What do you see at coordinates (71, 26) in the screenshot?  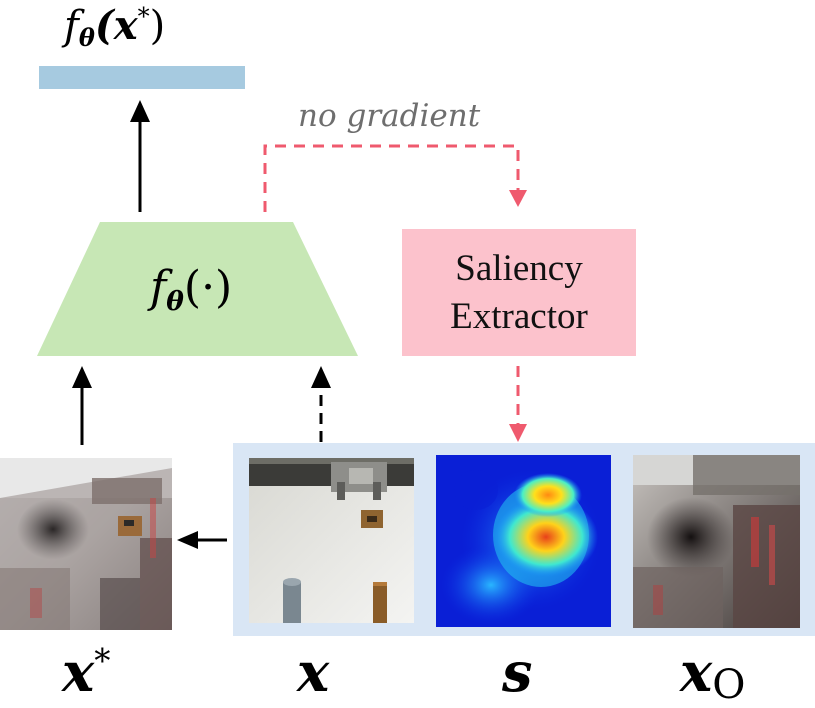 I see `output-formula-f: f` at bounding box center [71, 26].